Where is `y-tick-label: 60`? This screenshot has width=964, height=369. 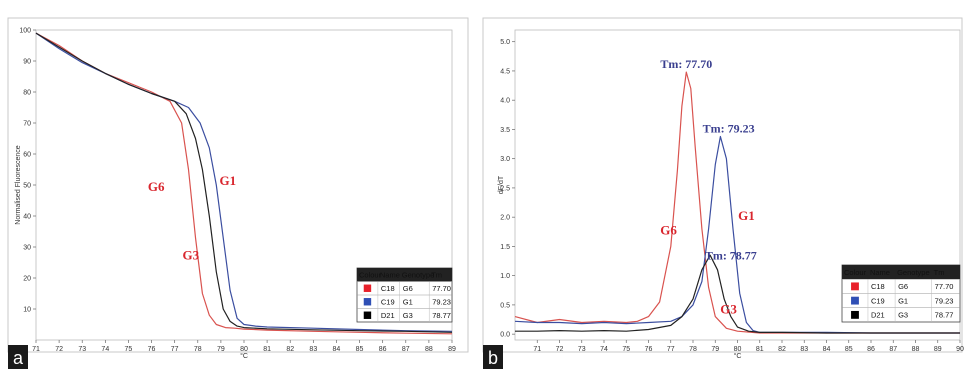 y-tick-label: 60 is located at coordinates (27, 155).